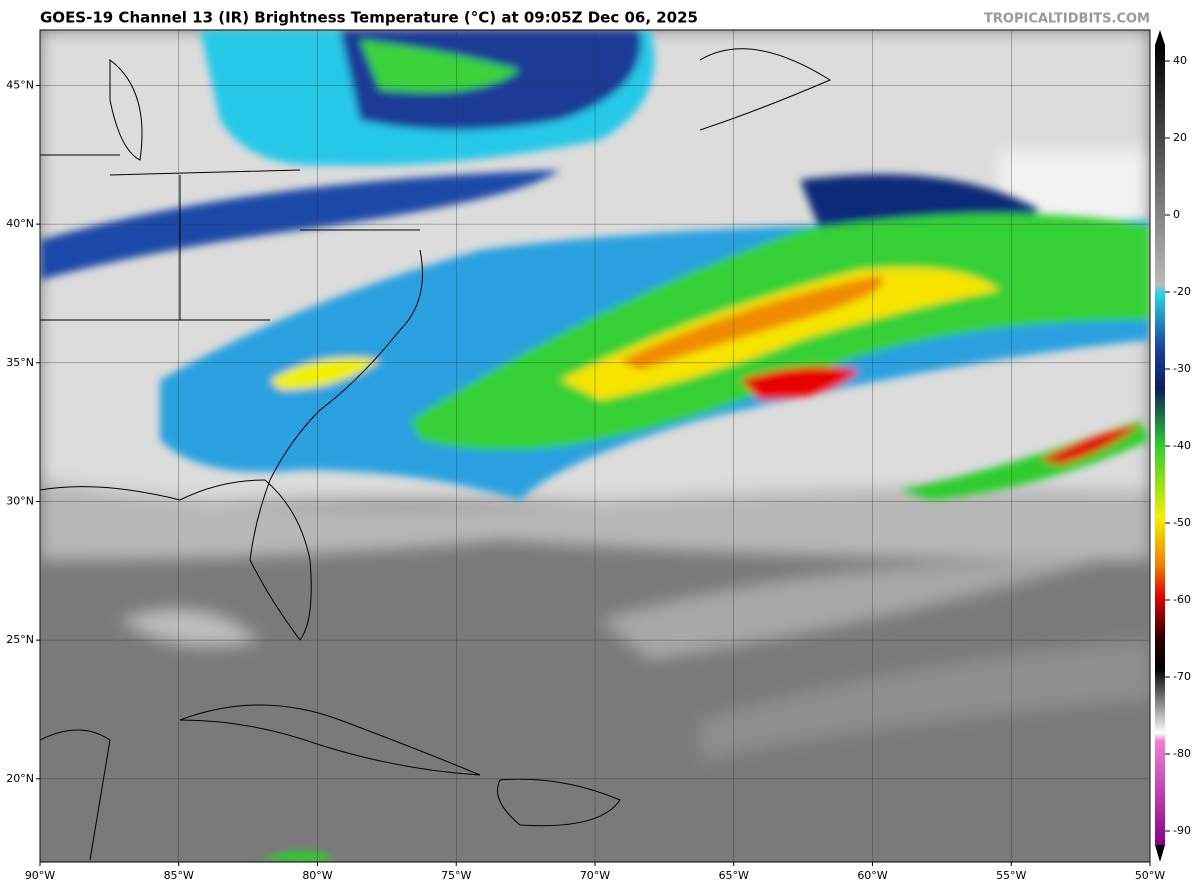 The width and height of the screenshot is (1200, 885). Describe the element at coordinates (20, 500) in the screenshot. I see `y-tick-label: 30°N` at that location.